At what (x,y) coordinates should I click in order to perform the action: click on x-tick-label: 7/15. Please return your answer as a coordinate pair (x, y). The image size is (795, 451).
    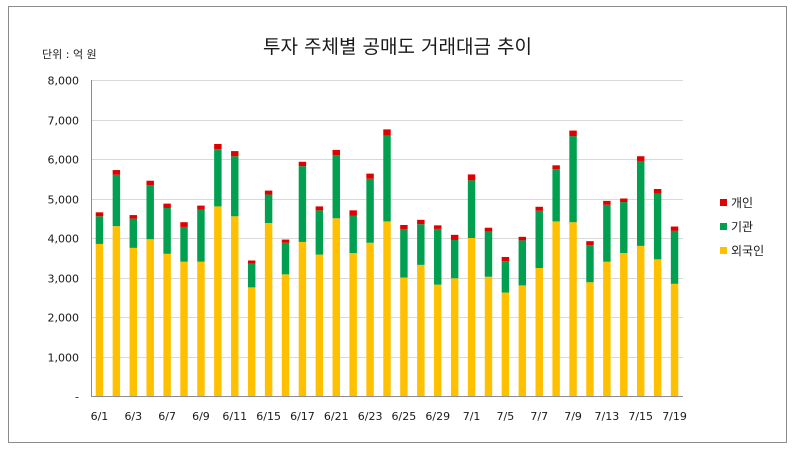
    Looking at the image, I should click on (640, 416).